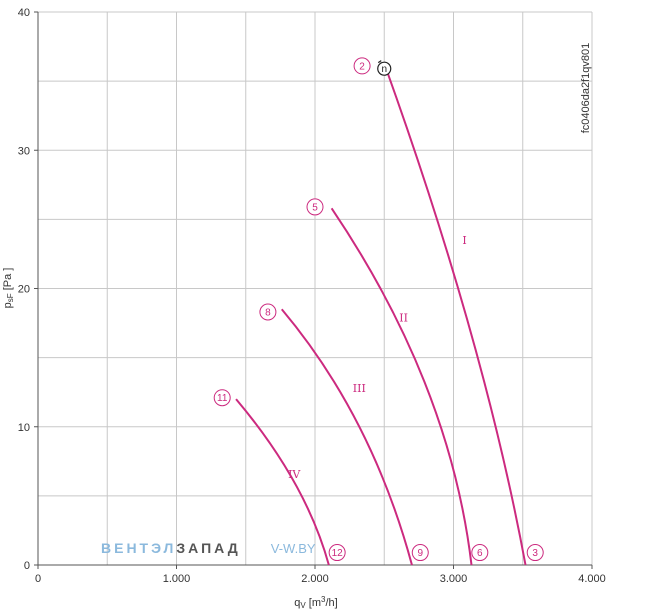 The height and width of the screenshot is (616, 645). Describe the element at coordinates (359, 388) in the screenshot. I see `curve-label-iii: III` at that location.